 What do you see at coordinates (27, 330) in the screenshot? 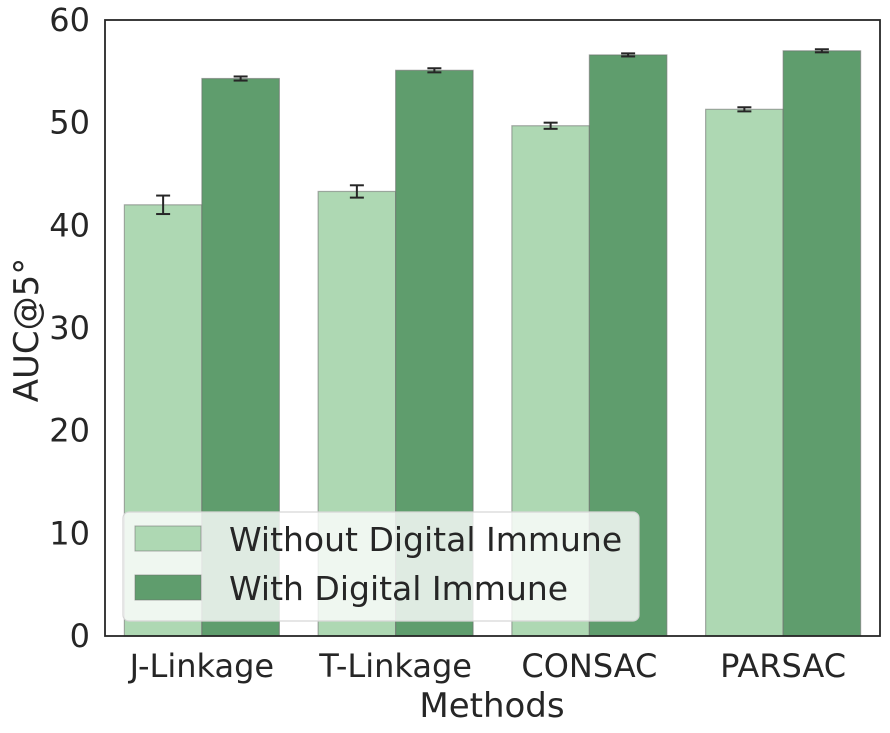
I see `y-axis-label: AUC@5°` at bounding box center [27, 330].